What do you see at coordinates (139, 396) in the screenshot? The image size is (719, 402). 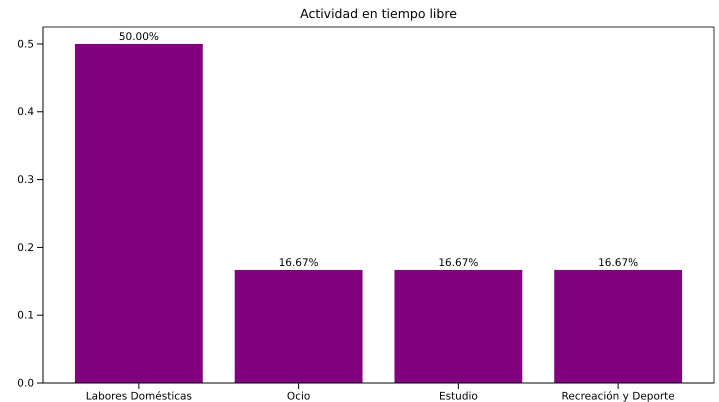 I see `x-tick-label: Labores Domésticas` at bounding box center [139, 396].